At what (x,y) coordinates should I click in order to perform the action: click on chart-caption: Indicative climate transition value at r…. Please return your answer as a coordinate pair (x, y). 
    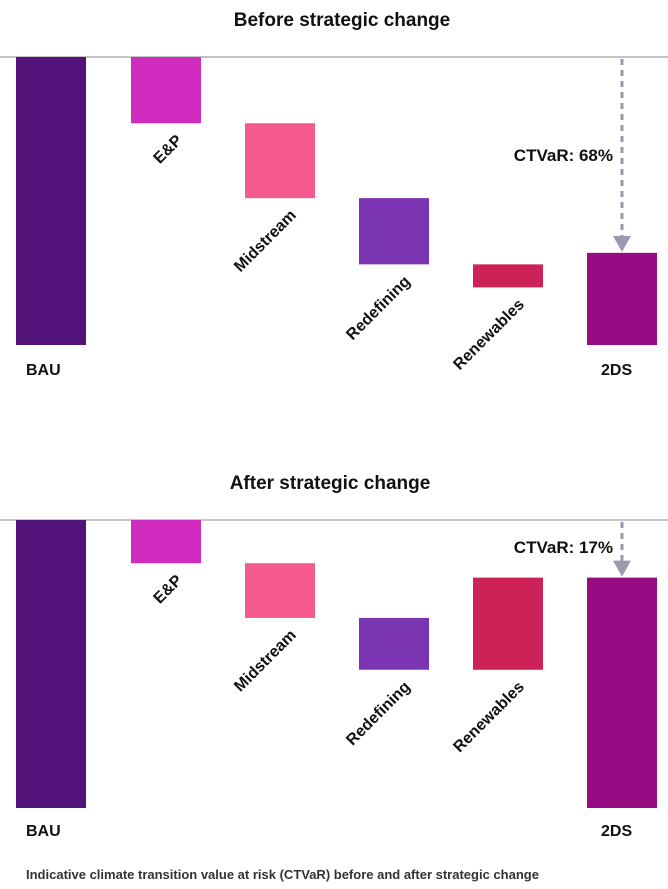
    Looking at the image, I should click on (282, 874).